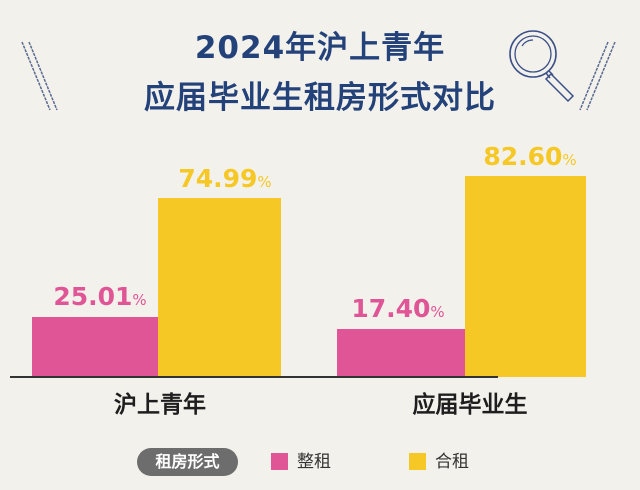  Describe the element at coordinates (254, 377) in the screenshot. I see `x-axis-baseline` at that location.